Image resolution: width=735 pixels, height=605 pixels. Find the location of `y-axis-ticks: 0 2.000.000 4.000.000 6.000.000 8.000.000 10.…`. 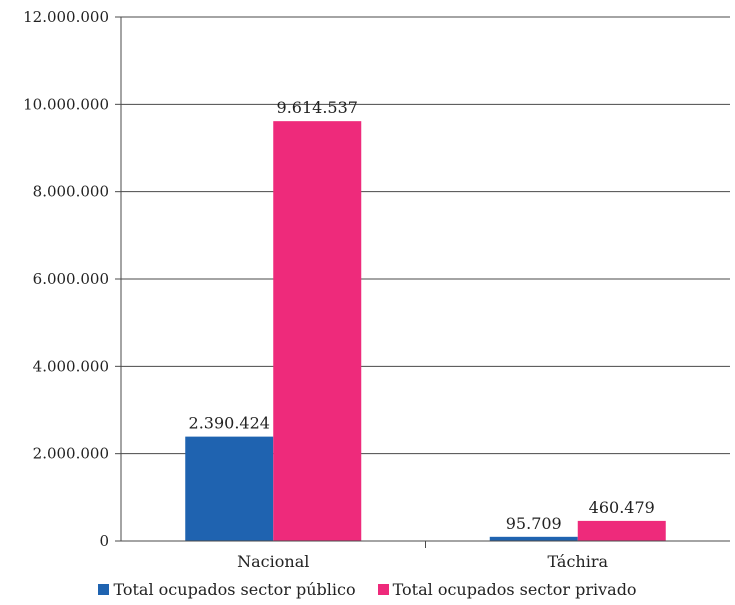

y-axis-ticks: 0 2.000.000 4.000.000 6.000.000 8.000.000 10.… is located at coordinates (72, 279).